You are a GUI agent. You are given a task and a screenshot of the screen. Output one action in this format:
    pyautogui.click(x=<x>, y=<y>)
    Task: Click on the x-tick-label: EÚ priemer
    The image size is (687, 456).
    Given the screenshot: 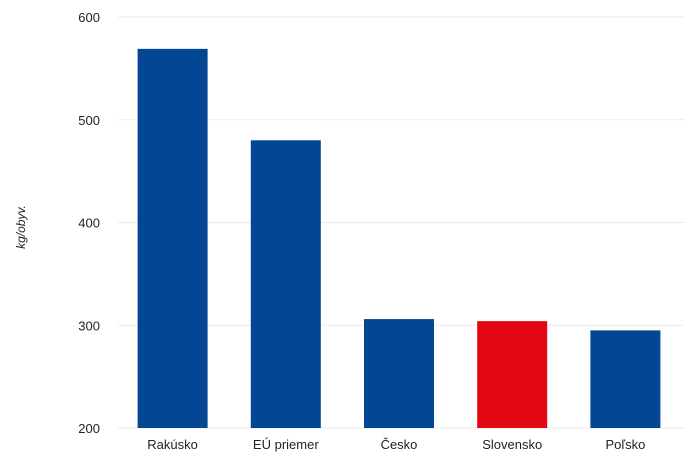 What is the action you would take?
    pyautogui.click(x=286, y=444)
    